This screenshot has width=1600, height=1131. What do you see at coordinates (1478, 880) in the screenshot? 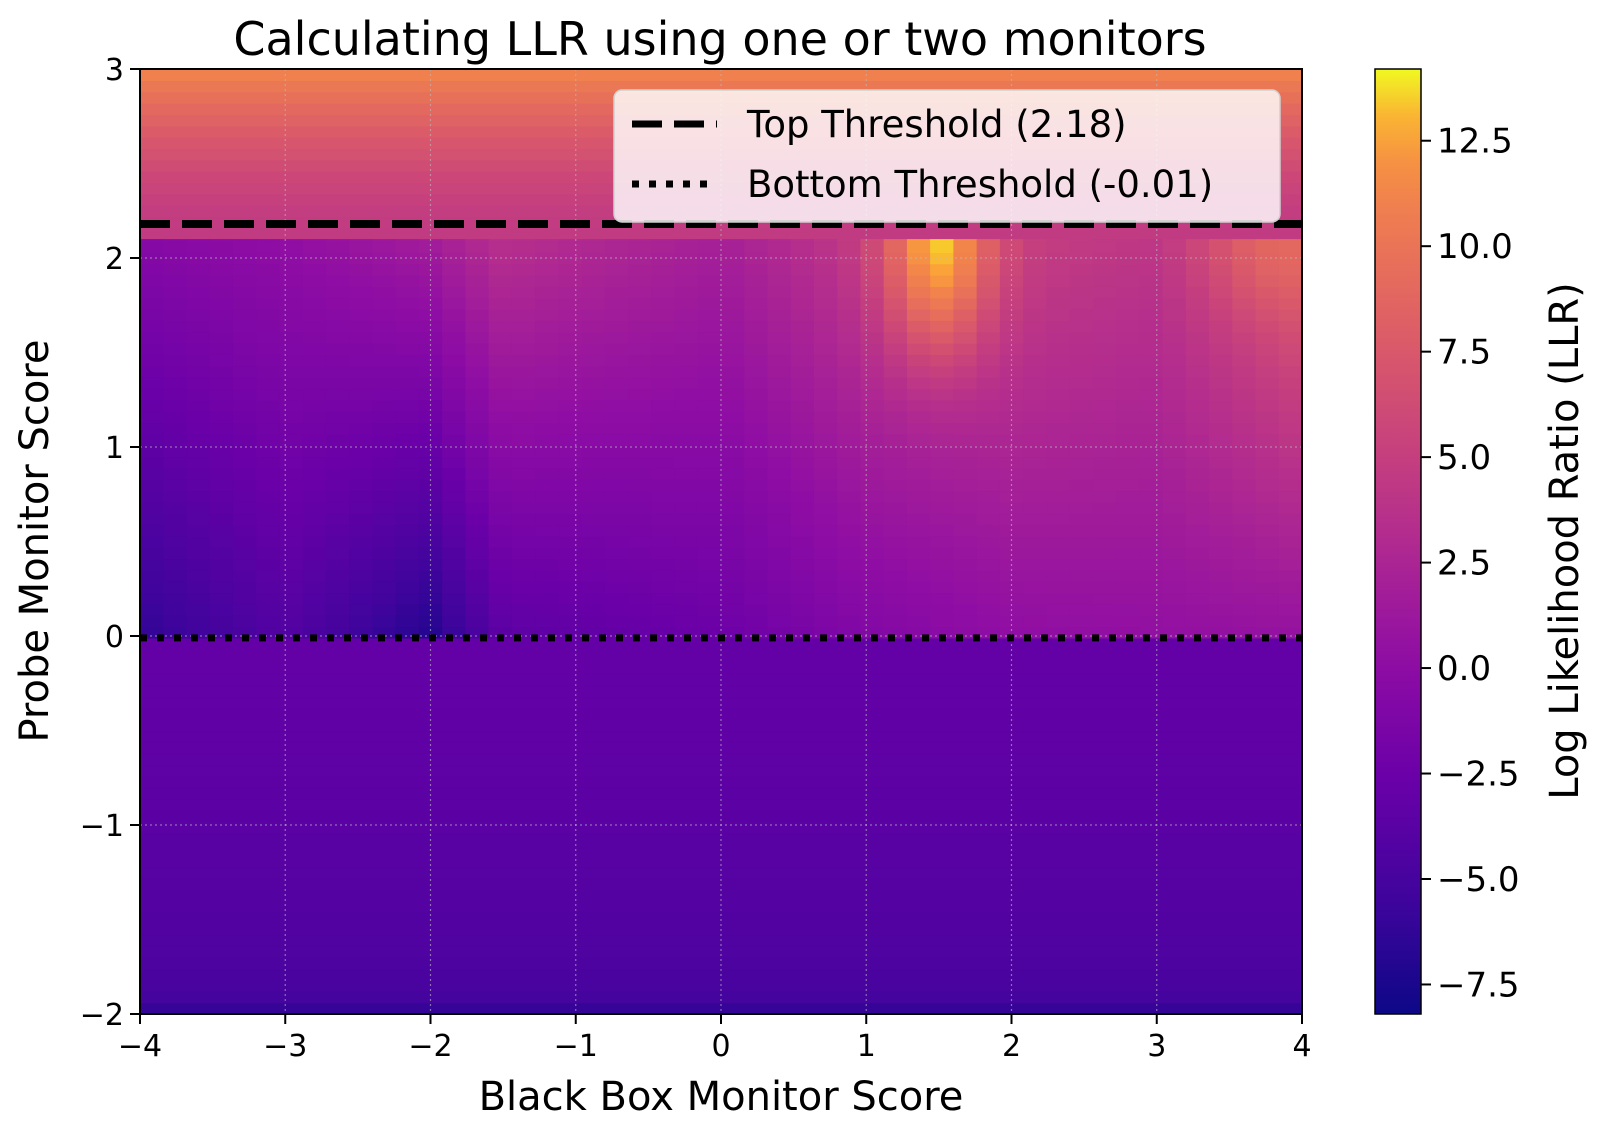
I see `colorbar-tick-label: −5.0` at bounding box center [1478, 880].